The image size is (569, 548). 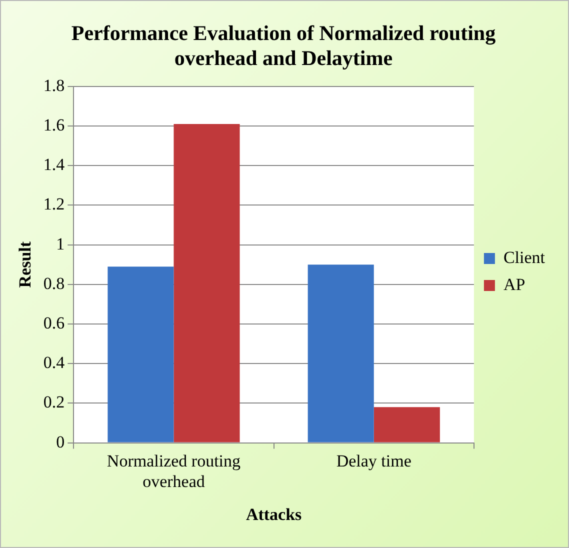 I want to click on x-tick-label: Normalized routing overhead, so click(x=174, y=471).